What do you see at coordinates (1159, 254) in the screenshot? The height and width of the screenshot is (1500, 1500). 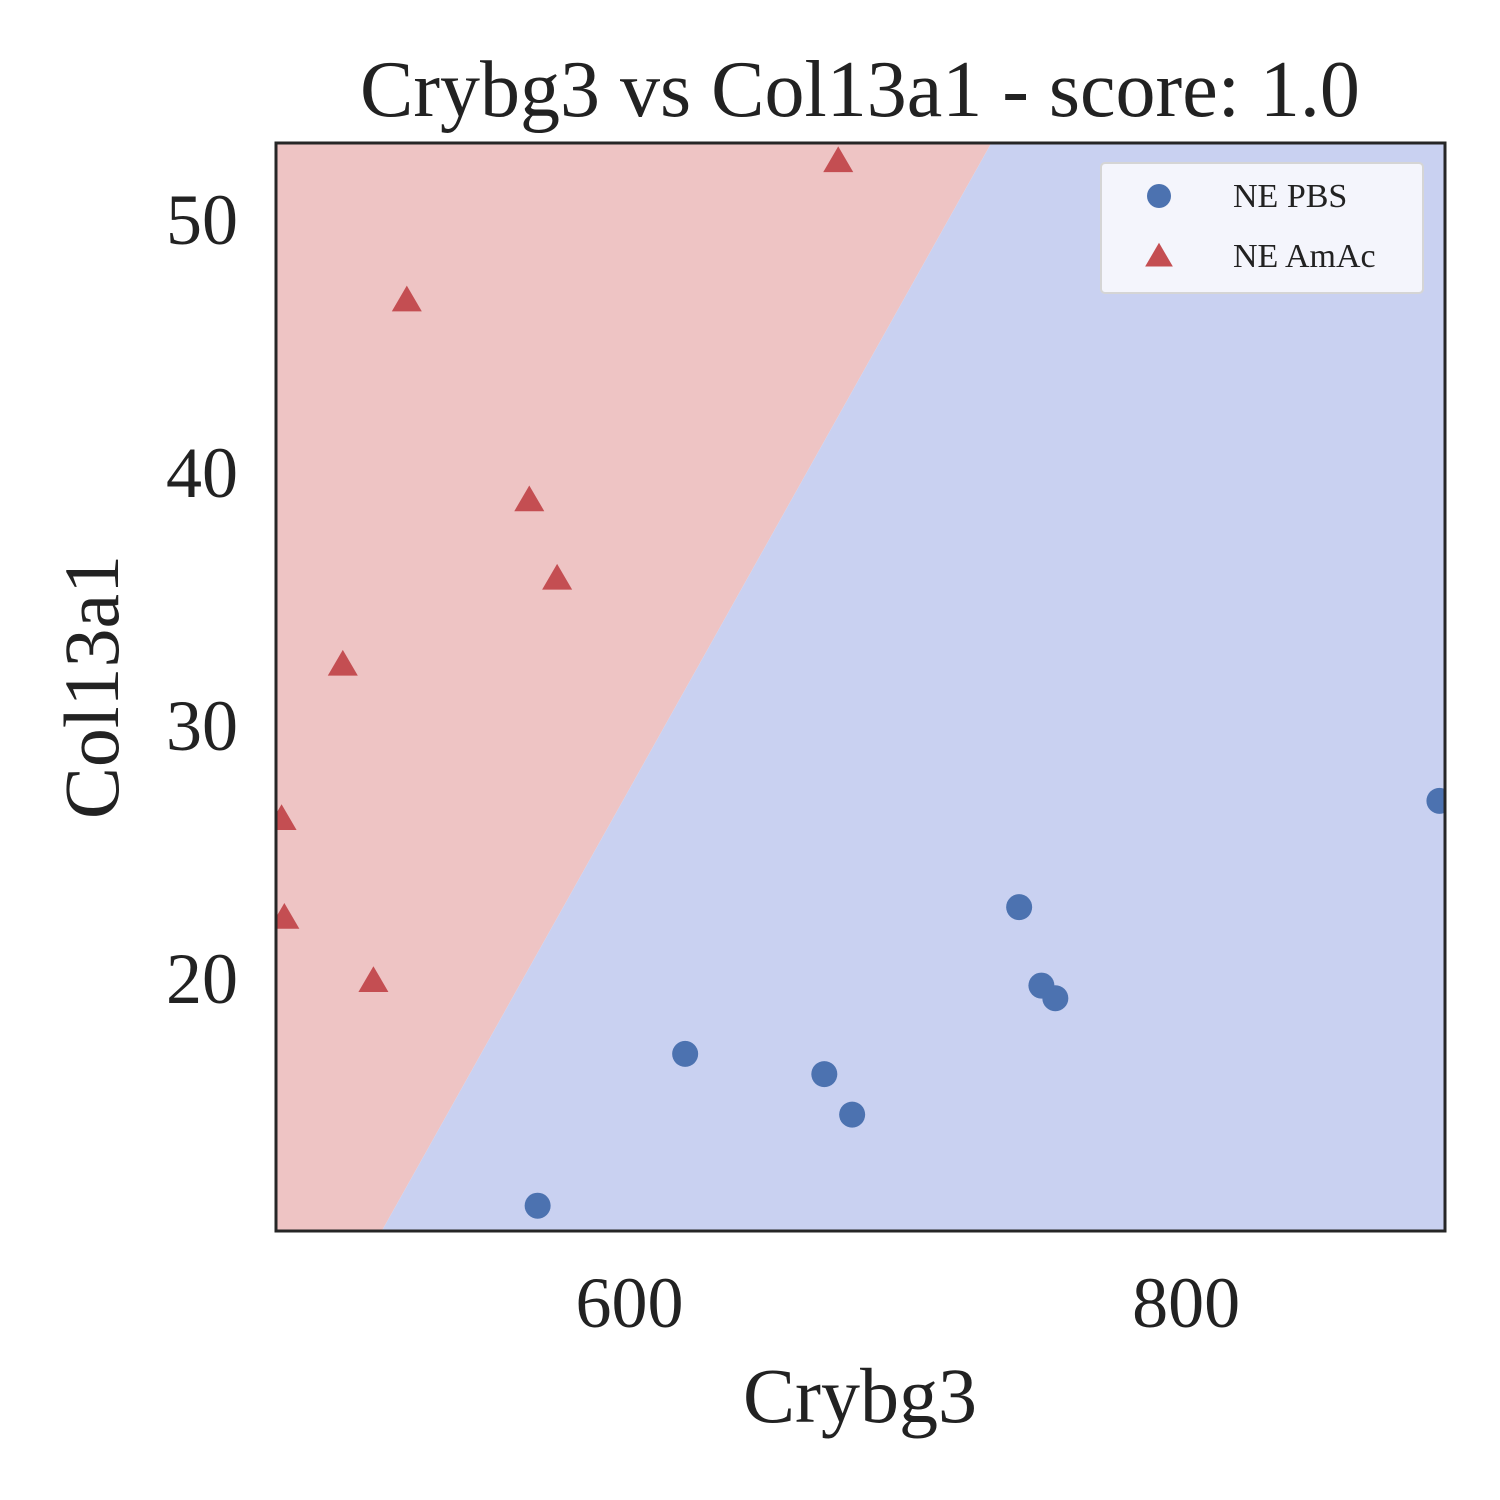 I see `legend-marker-ne-amac` at bounding box center [1159, 254].